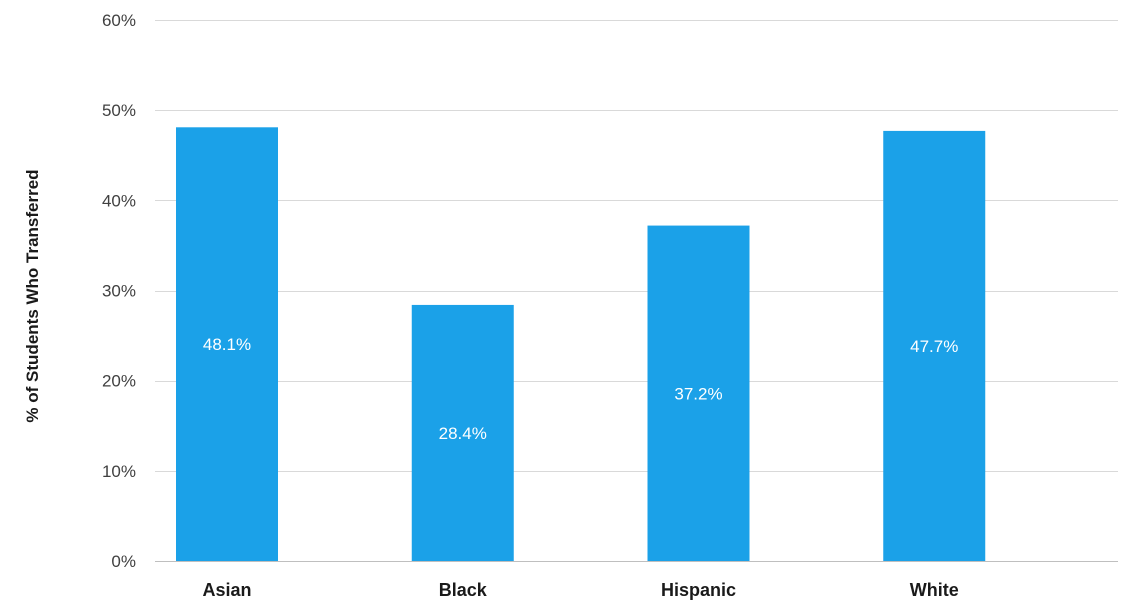 Image resolution: width=1126 pixels, height=601 pixels. What do you see at coordinates (119, 20) in the screenshot?
I see `y-tick-label: 60%` at bounding box center [119, 20].